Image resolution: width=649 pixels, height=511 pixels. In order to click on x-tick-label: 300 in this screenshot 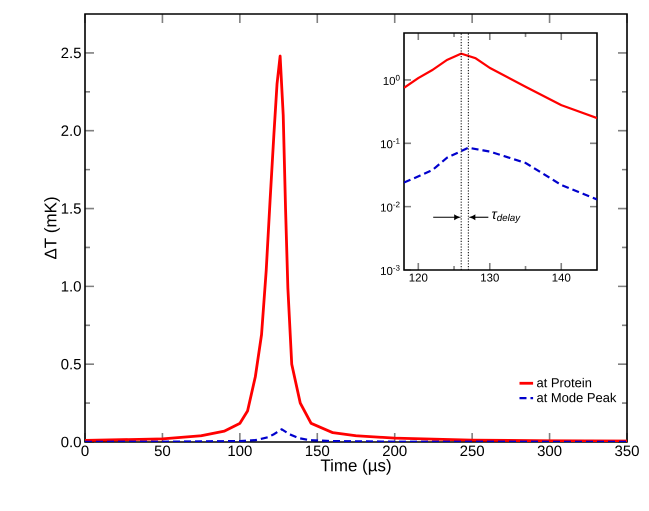, I will do `click(550, 451)`.